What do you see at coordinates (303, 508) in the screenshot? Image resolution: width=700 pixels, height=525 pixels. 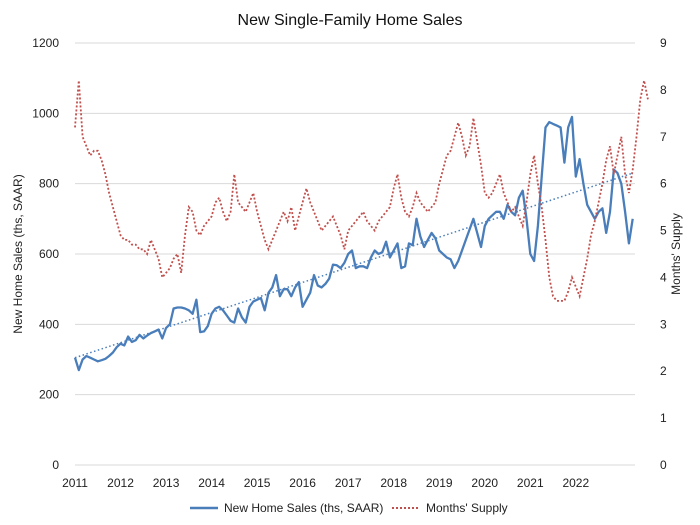 I see `legend-label-sales: New Home Sales (ths, SAAR)` at bounding box center [303, 508].